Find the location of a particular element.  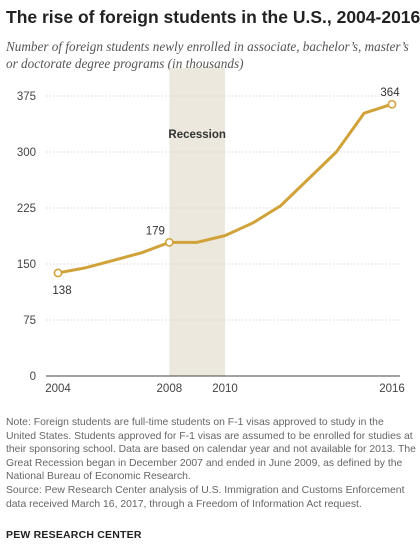

x-tick-label: 2008 is located at coordinates (170, 389).